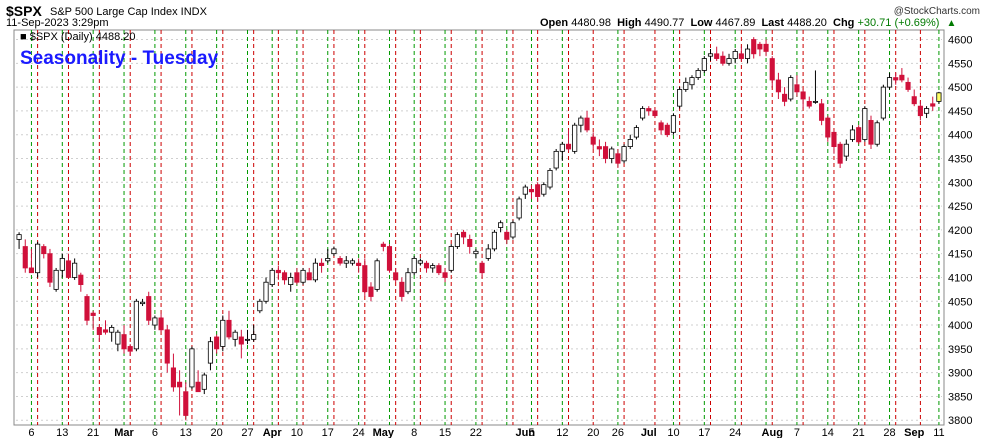  Describe the element at coordinates (673, 432) in the screenshot. I see `x-tick-label: 10` at that location.